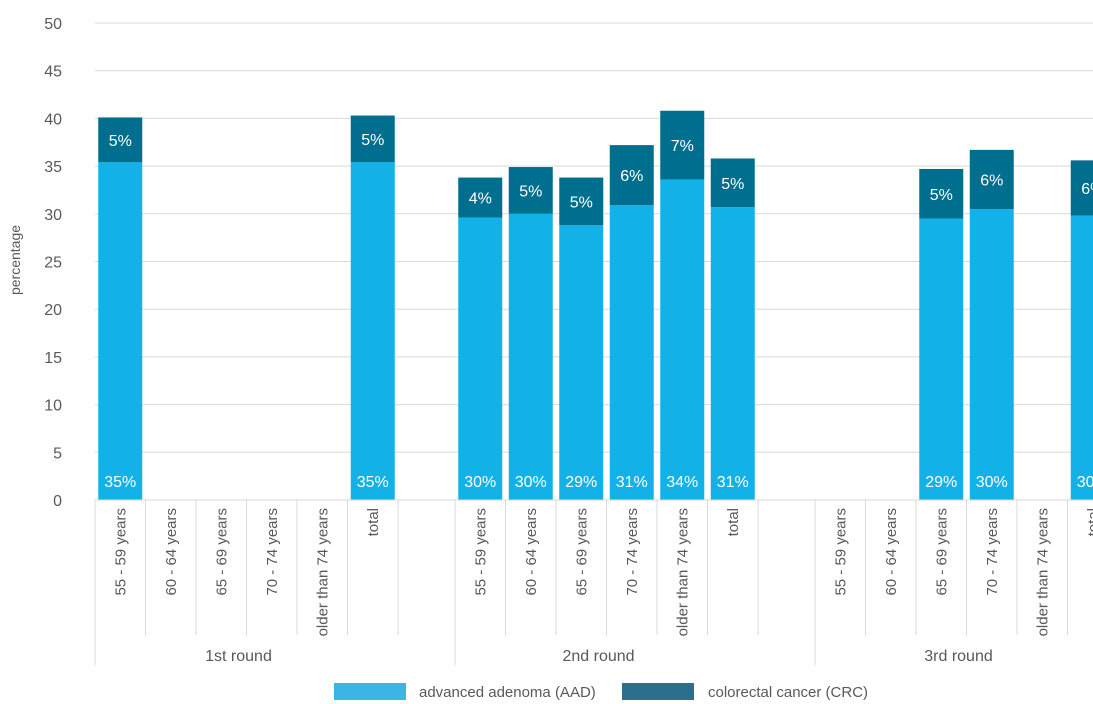 Image resolution: width=1093 pixels, height=704 pixels. What do you see at coordinates (682, 482) in the screenshot?
I see `data-label-aad: 34%` at bounding box center [682, 482].